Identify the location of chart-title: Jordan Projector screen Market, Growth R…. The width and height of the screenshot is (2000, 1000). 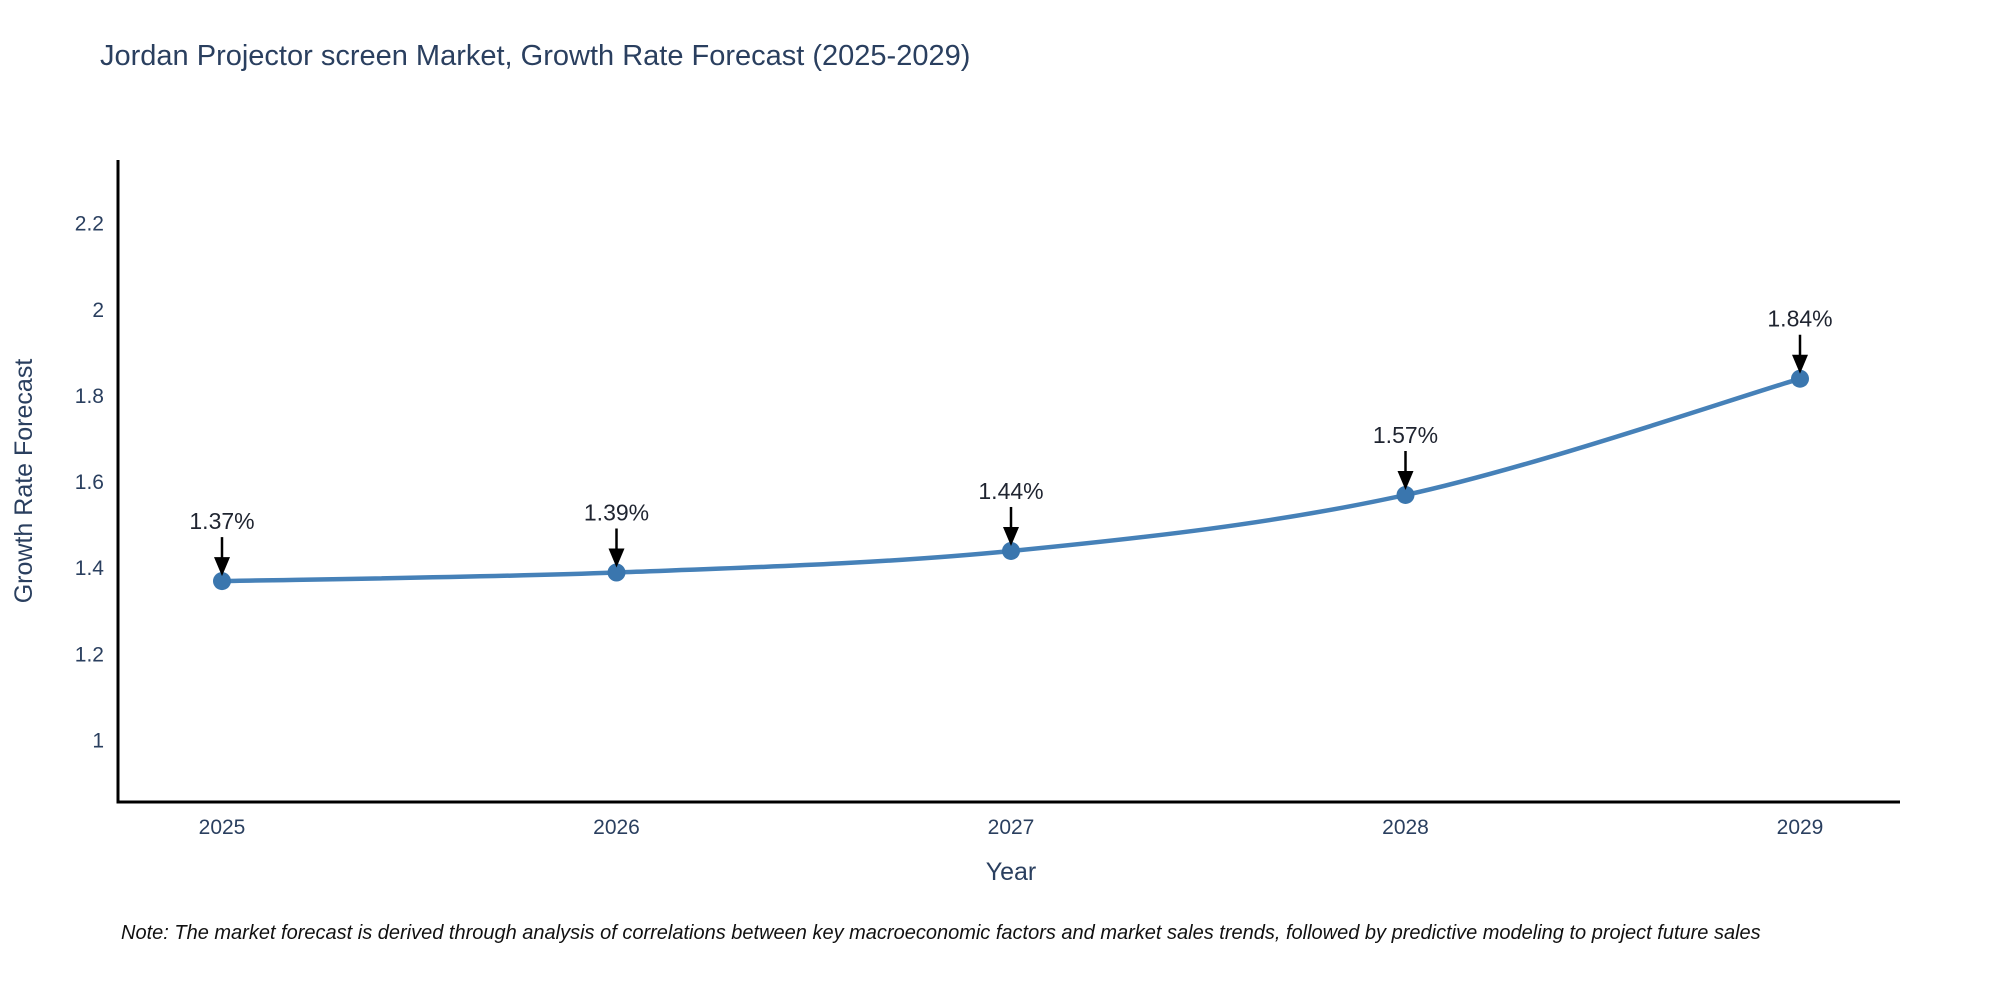
(535, 56).